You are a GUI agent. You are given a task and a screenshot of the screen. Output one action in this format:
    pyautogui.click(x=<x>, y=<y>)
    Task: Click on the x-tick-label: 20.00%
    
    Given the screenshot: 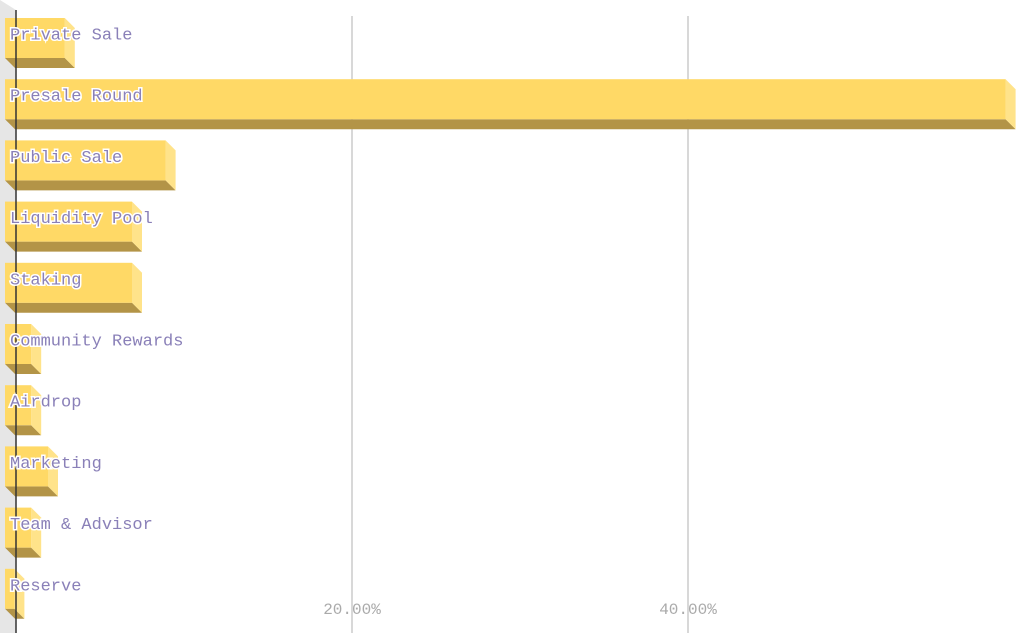 What is the action you would take?
    pyautogui.click(x=352, y=610)
    